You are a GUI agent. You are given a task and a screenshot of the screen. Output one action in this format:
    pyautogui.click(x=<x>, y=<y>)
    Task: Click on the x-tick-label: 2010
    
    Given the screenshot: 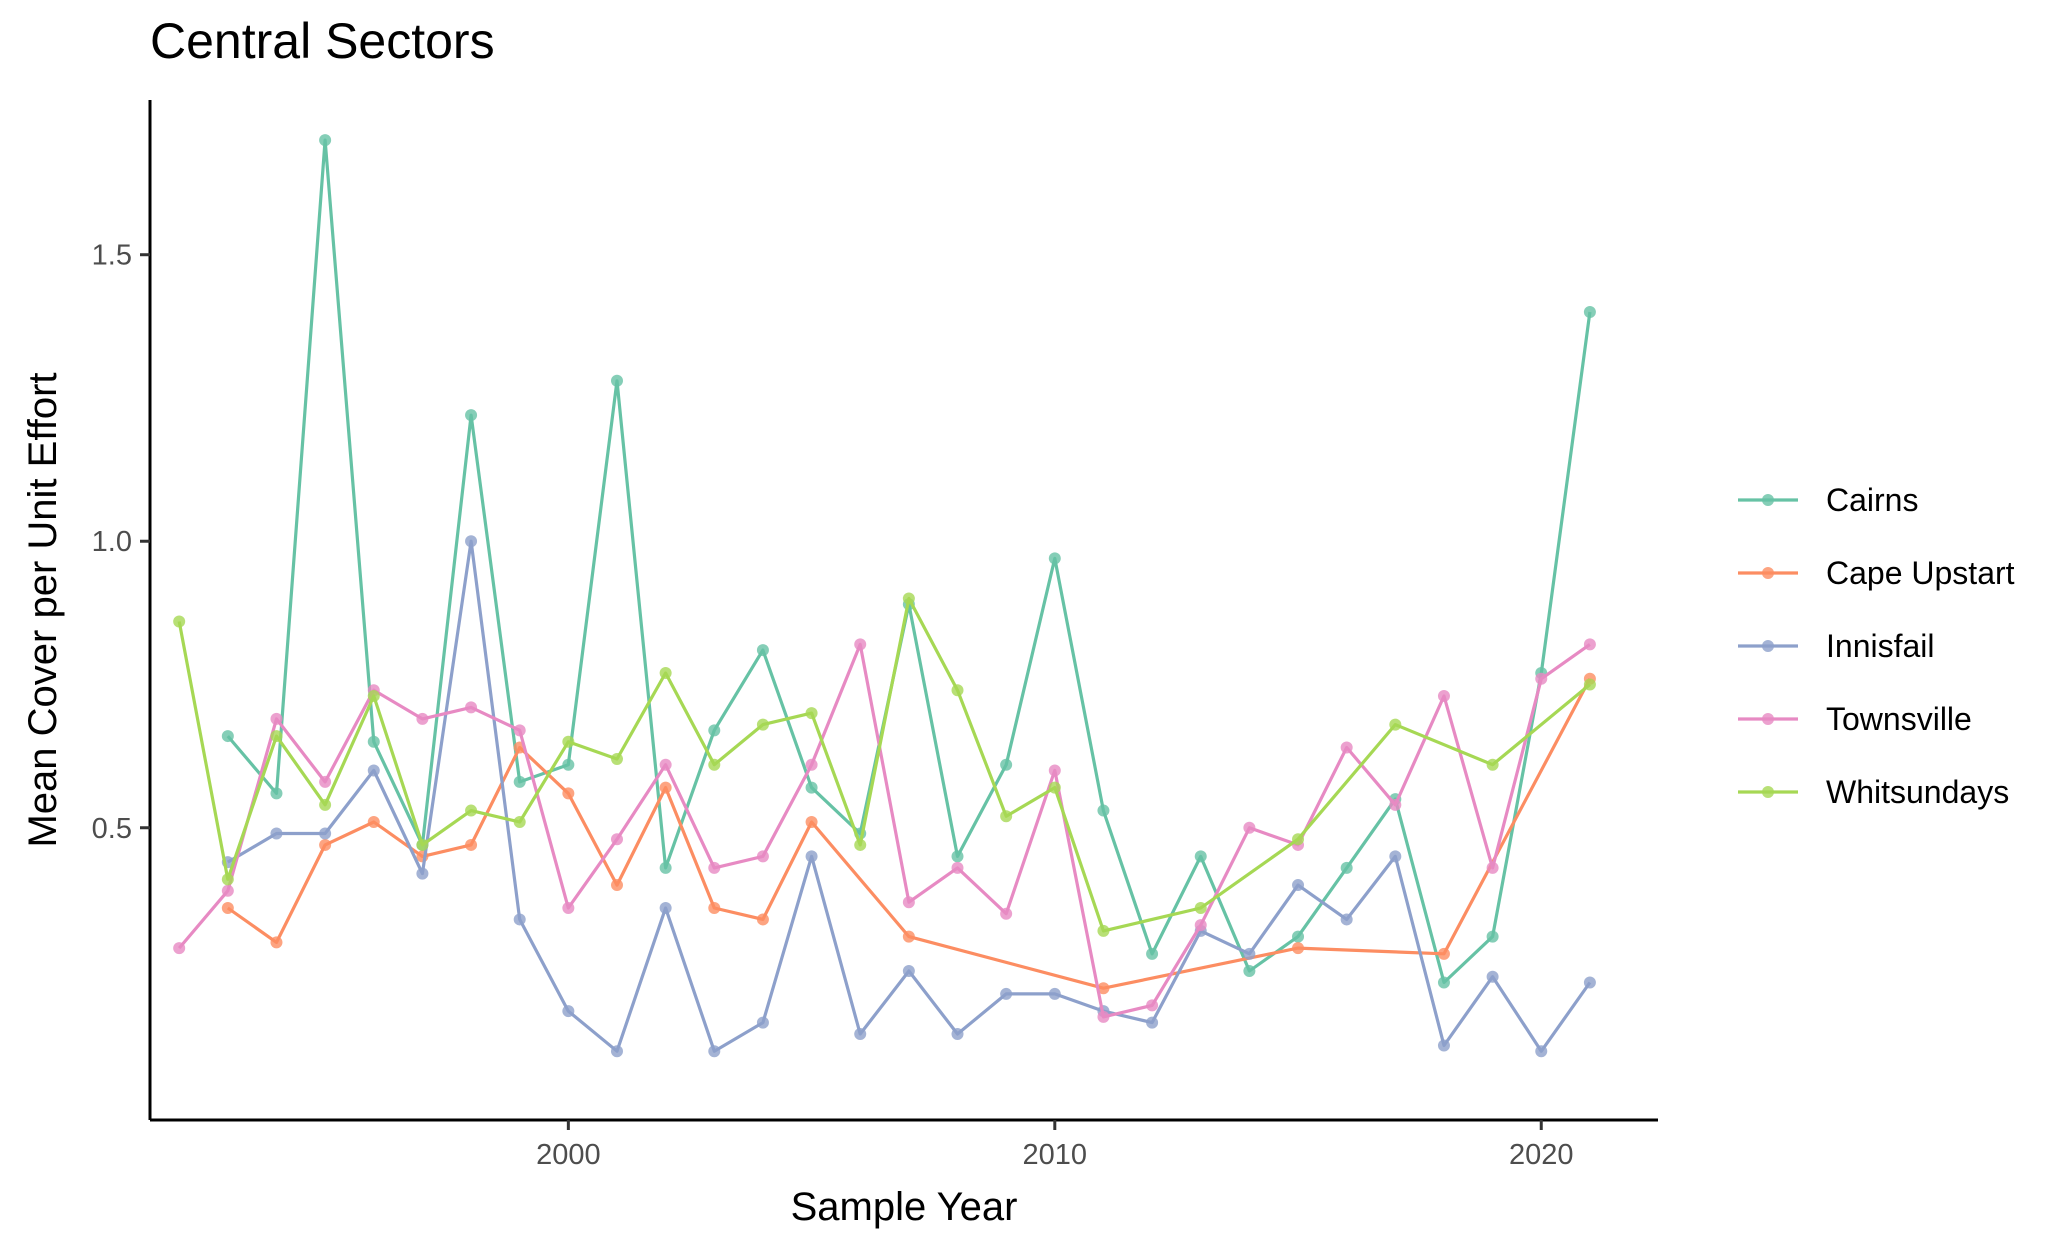 What is the action you would take?
    pyautogui.click(x=1055, y=1155)
    